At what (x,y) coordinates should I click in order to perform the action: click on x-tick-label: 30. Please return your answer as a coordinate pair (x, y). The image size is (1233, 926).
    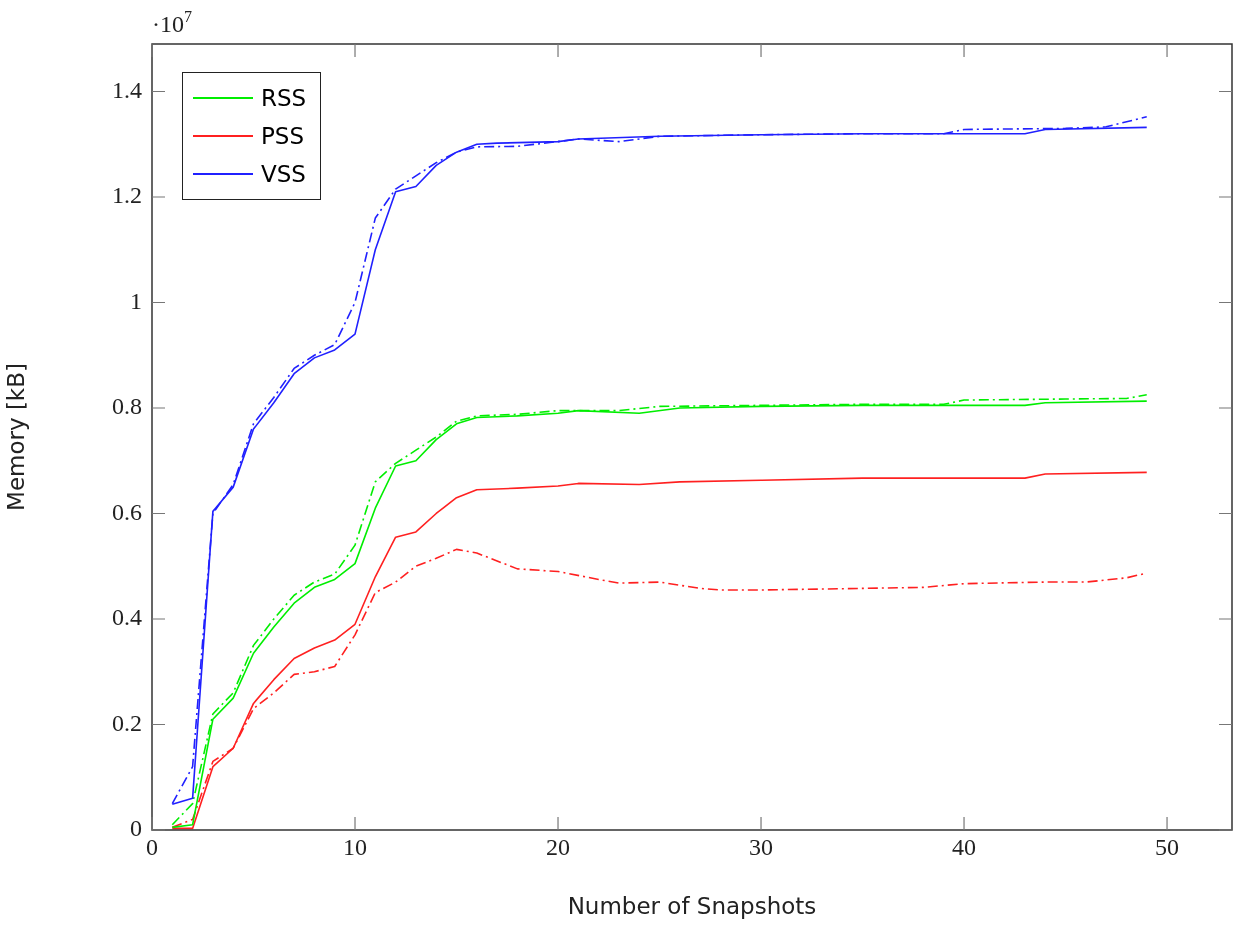
    Looking at the image, I should click on (761, 846).